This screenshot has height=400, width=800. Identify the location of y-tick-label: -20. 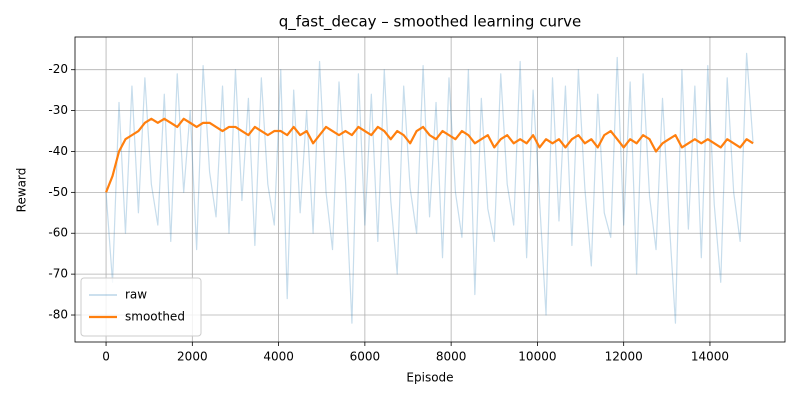
(58, 69).